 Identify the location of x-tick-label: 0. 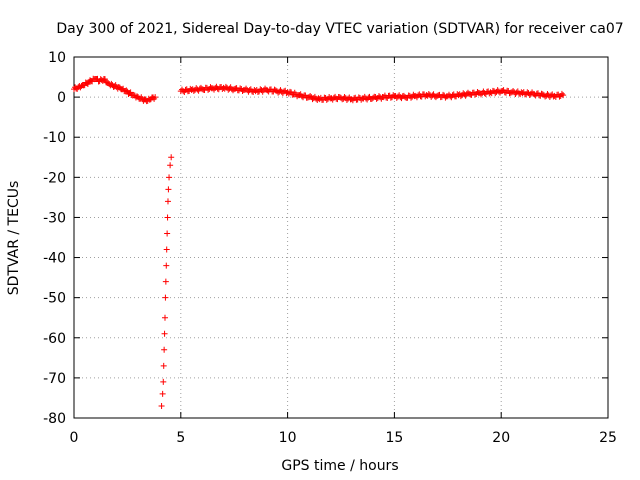
(74, 438).